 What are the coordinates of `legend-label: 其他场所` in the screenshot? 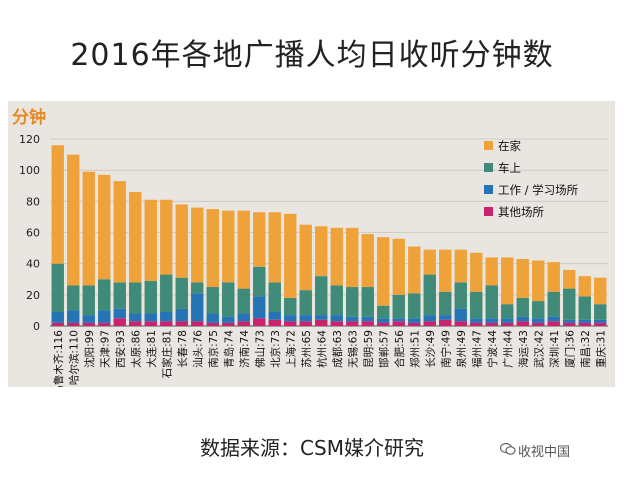 It's located at (521, 212).